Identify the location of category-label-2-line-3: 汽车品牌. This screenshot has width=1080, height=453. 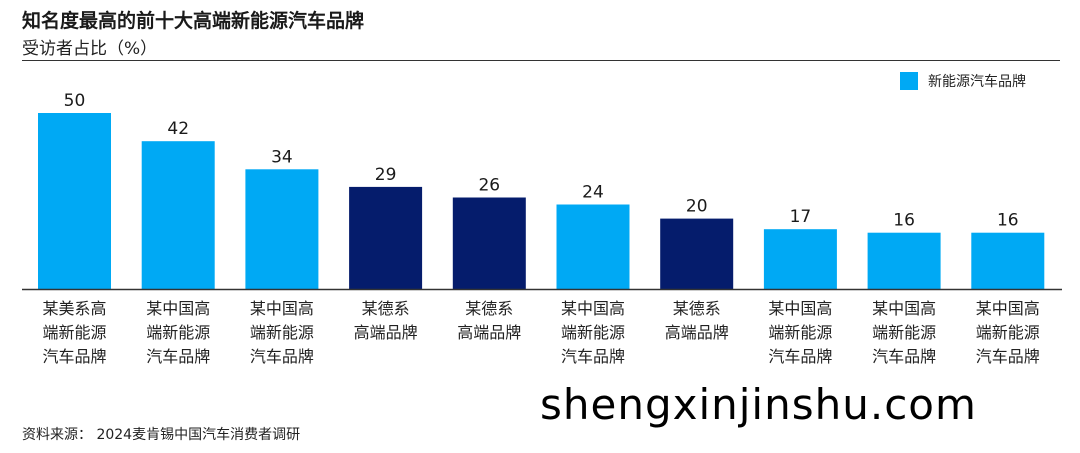
(178, 356).